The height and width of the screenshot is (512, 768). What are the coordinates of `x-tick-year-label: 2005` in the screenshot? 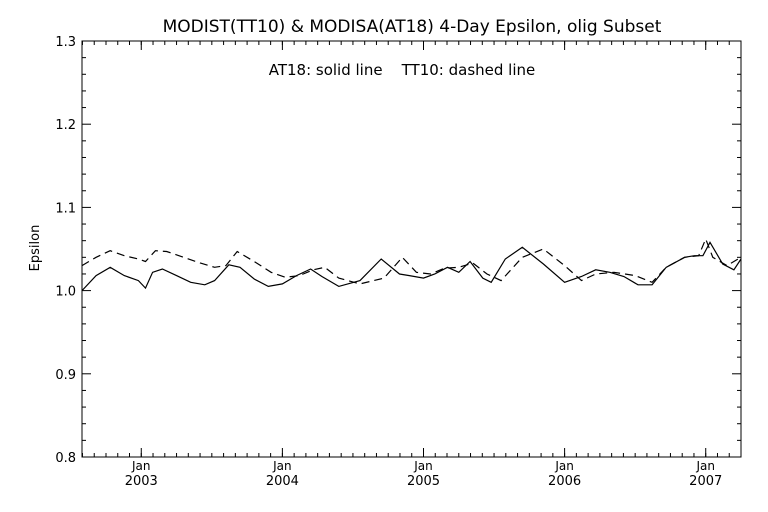 It's located at (423, 481).